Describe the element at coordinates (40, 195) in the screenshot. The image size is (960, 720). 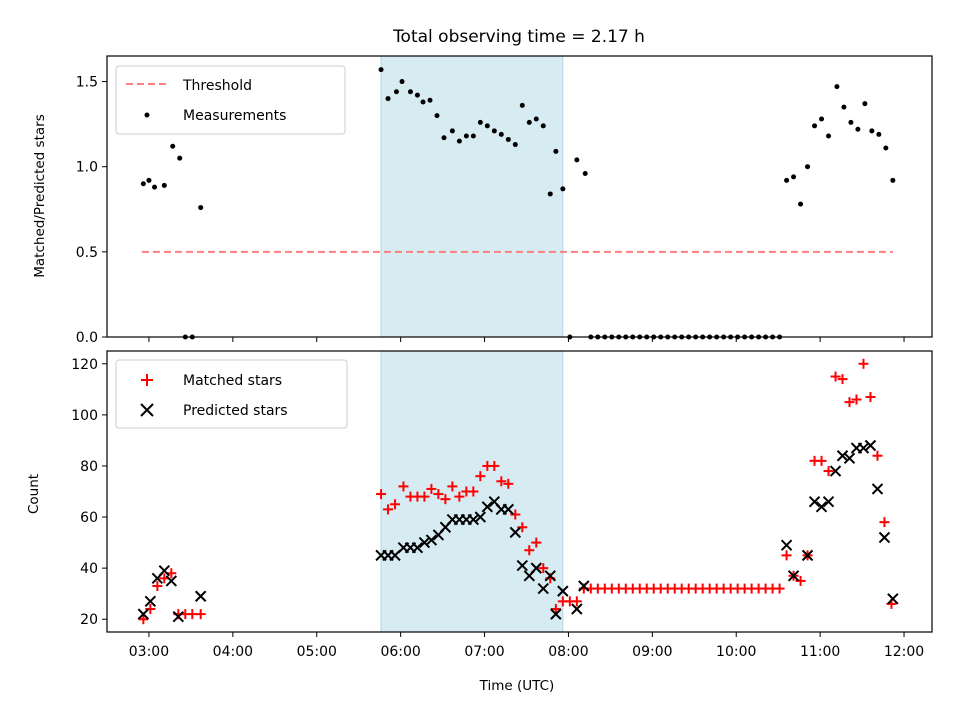
I see `top-ylabel: Matched/Predicted stars` at that location.